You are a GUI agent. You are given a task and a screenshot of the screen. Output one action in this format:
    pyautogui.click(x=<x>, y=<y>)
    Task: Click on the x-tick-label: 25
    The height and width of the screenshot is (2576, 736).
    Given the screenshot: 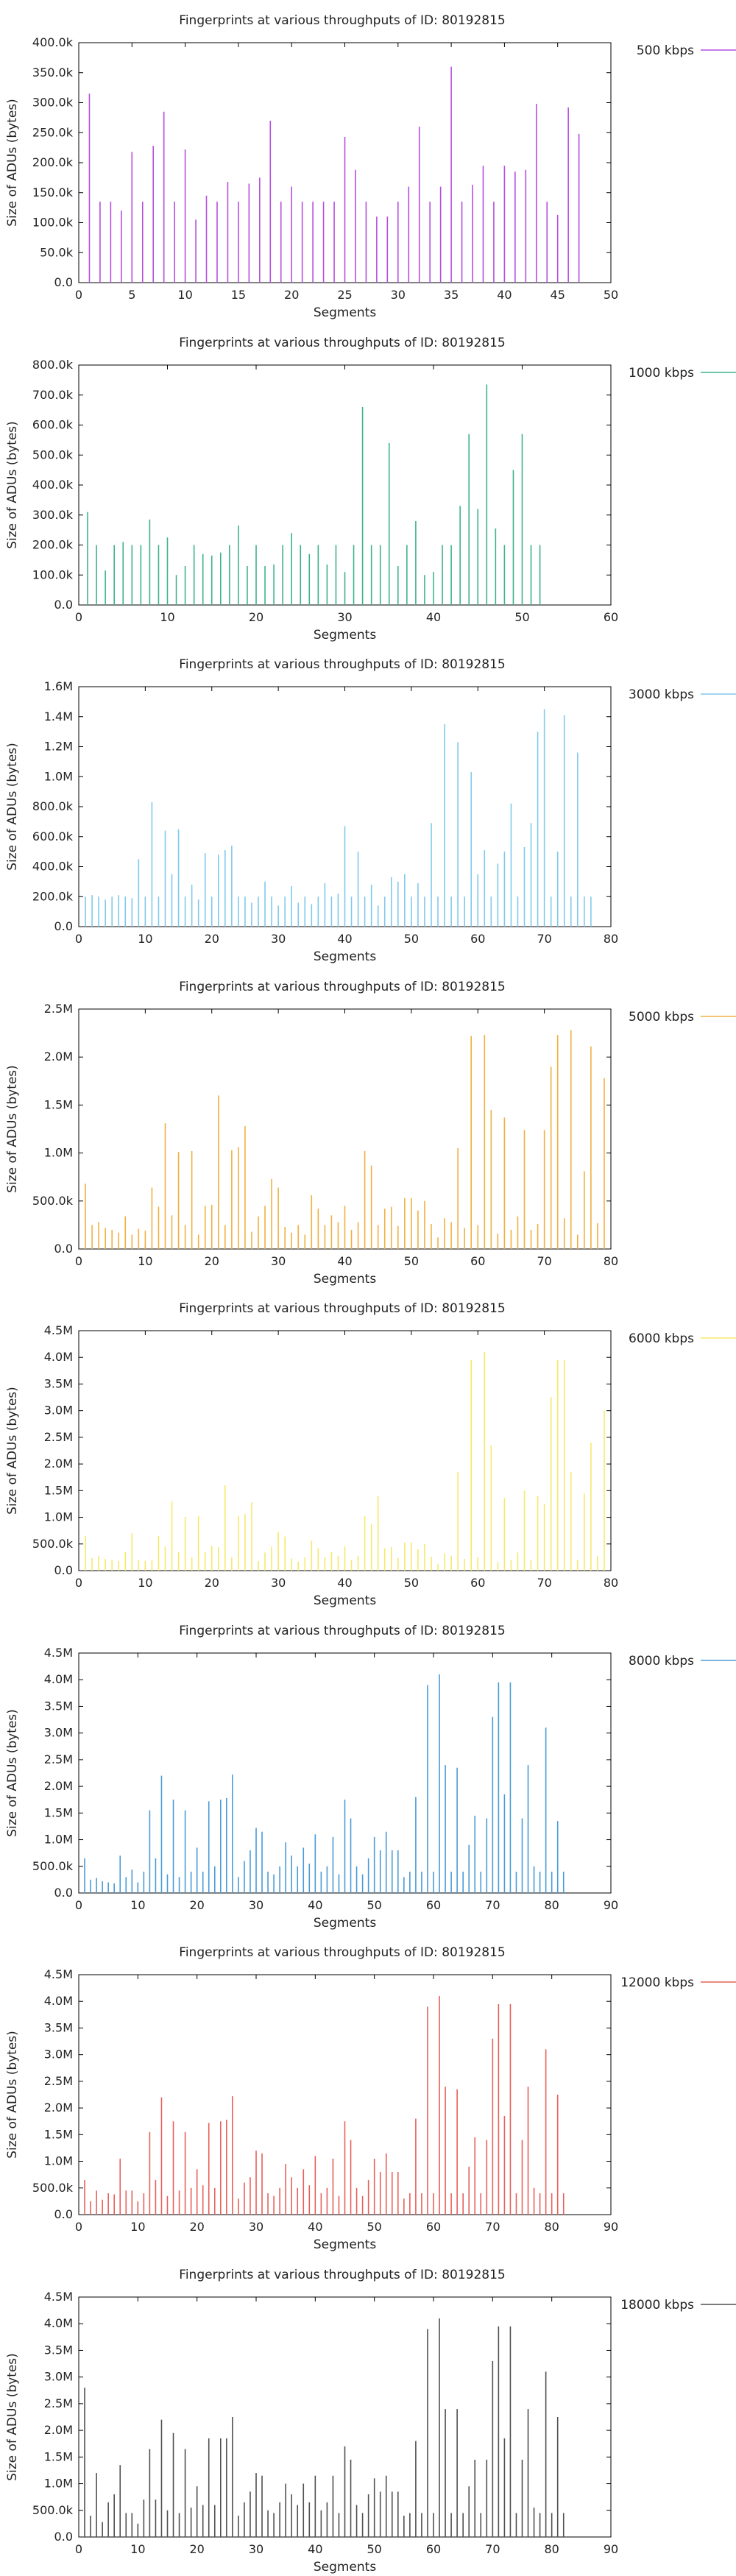 What is the action you would take?
    pyautogui.click(x=344, y=295)
    